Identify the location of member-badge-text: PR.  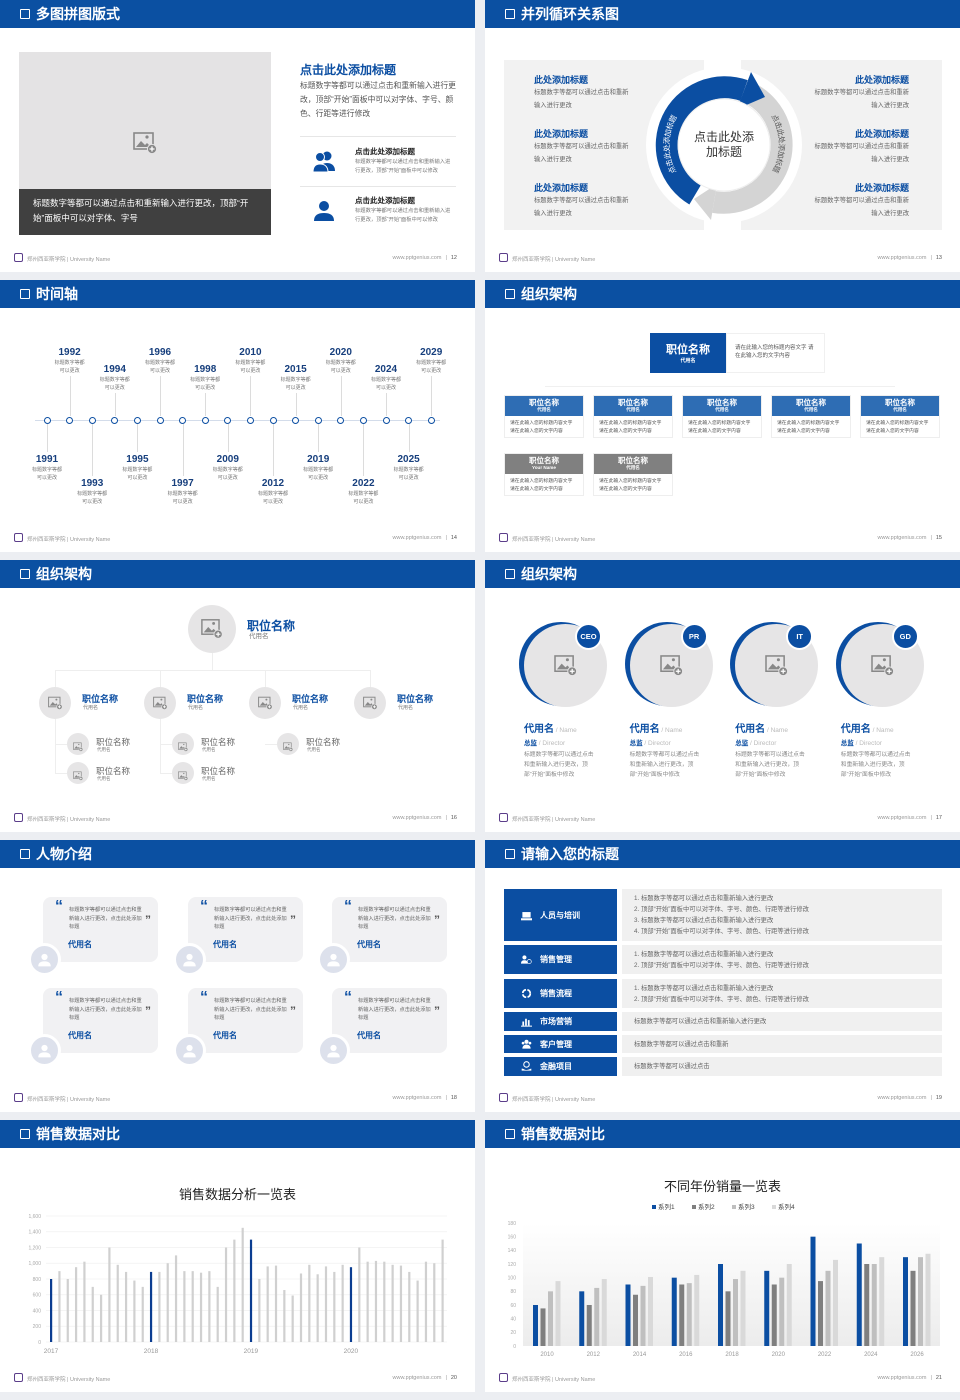
(694, 636).